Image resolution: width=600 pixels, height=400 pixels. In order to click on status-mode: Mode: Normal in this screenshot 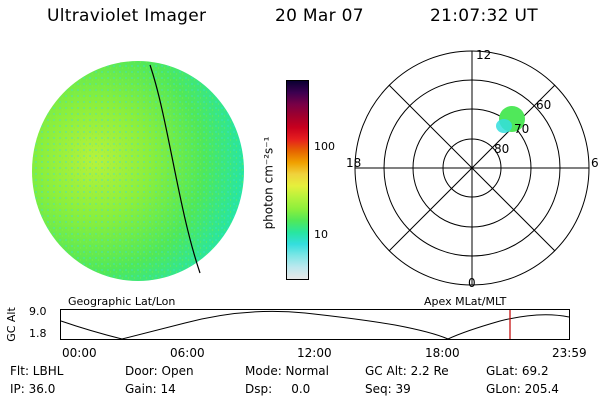, I will do `click(287, 371)`.